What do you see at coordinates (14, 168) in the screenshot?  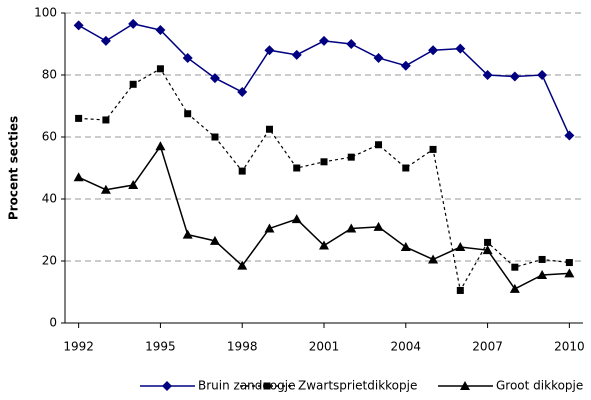 I see `y-axis-label: Procent secties` at bounding box center [14, 168].